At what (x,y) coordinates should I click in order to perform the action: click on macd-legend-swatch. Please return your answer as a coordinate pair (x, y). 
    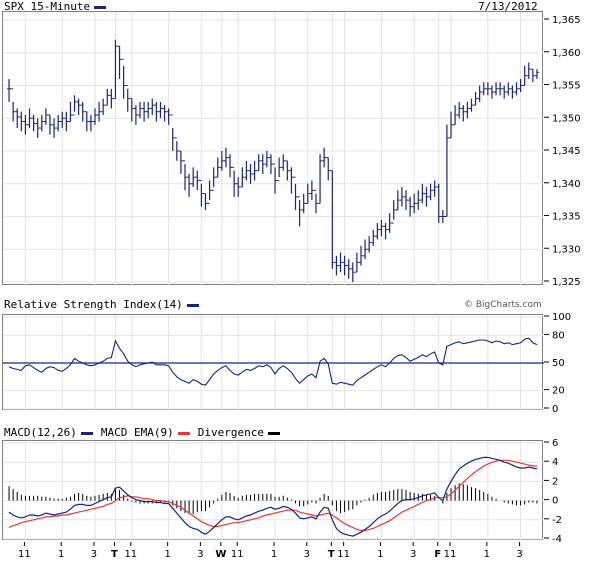
    Looking at the image, I should click on (86, 433).